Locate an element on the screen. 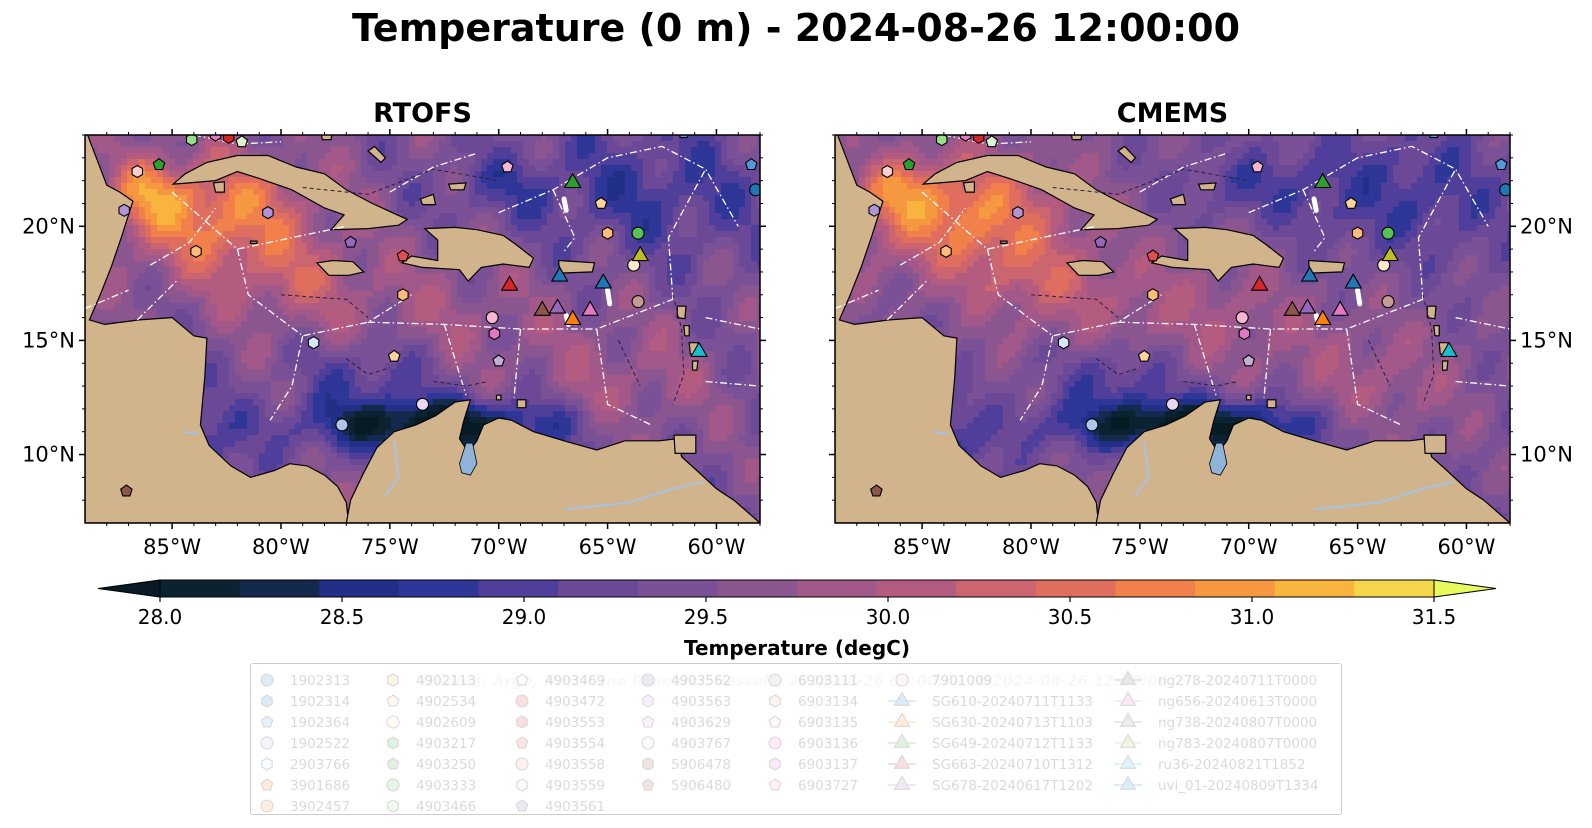 The image size is (1592, 828). glider-track is located at coordinates (565, 204).